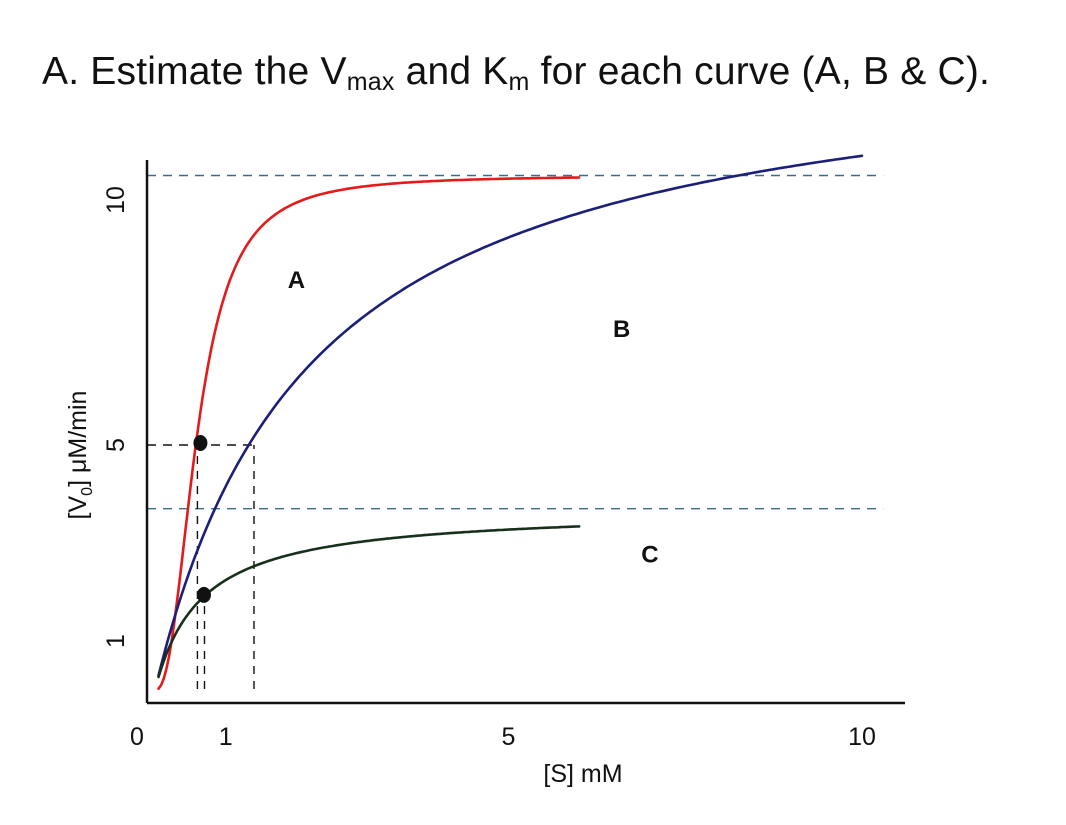 This screenshot has width=1066, height=825. I want to click on curve-c, so click(369, 602).